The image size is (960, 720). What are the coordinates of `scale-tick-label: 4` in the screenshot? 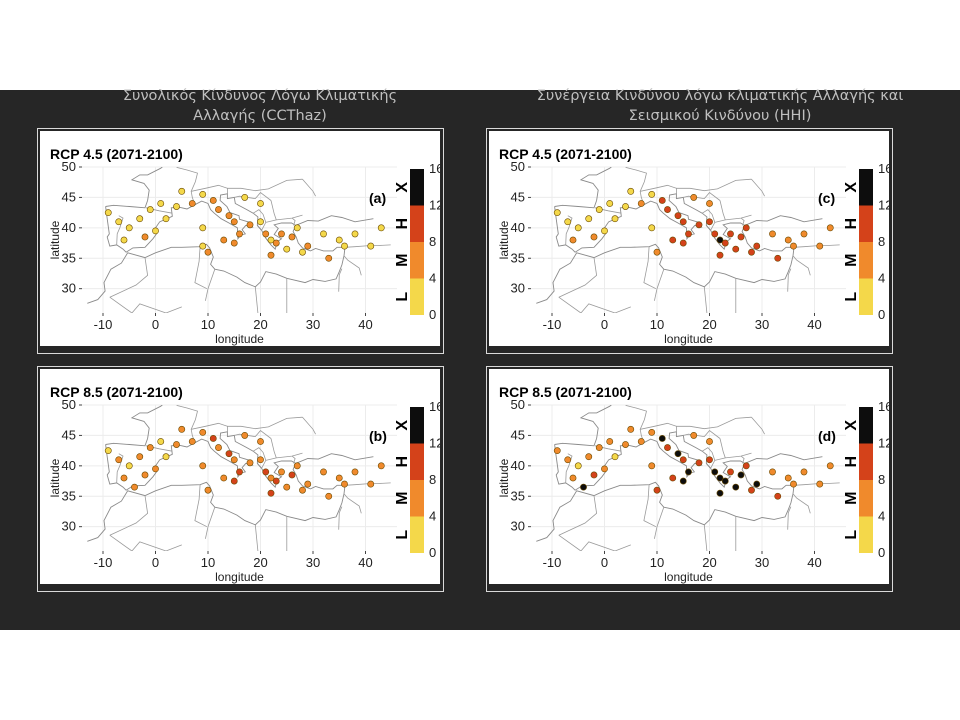 It's located at (881, 278).